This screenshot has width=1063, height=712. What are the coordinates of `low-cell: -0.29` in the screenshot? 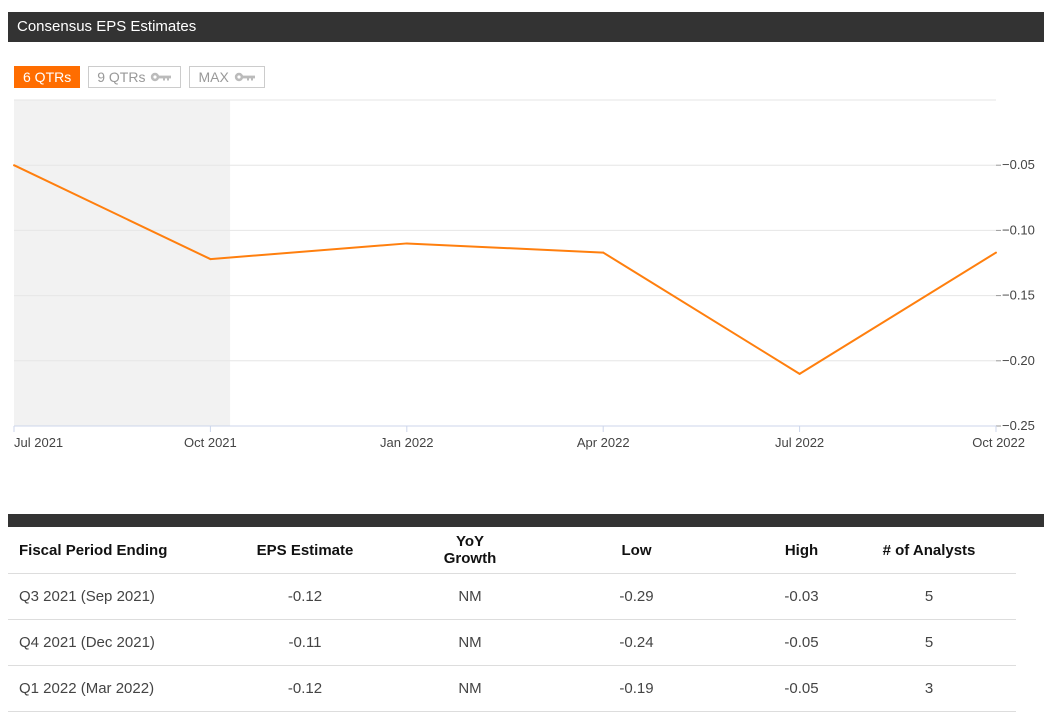 It's located at (636, 596).